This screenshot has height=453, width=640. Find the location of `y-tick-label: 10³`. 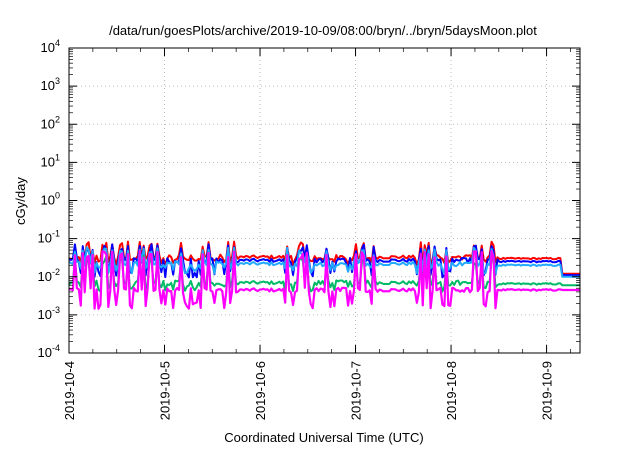

y-tick-label: 10³ is located at coordinates (50, 84).